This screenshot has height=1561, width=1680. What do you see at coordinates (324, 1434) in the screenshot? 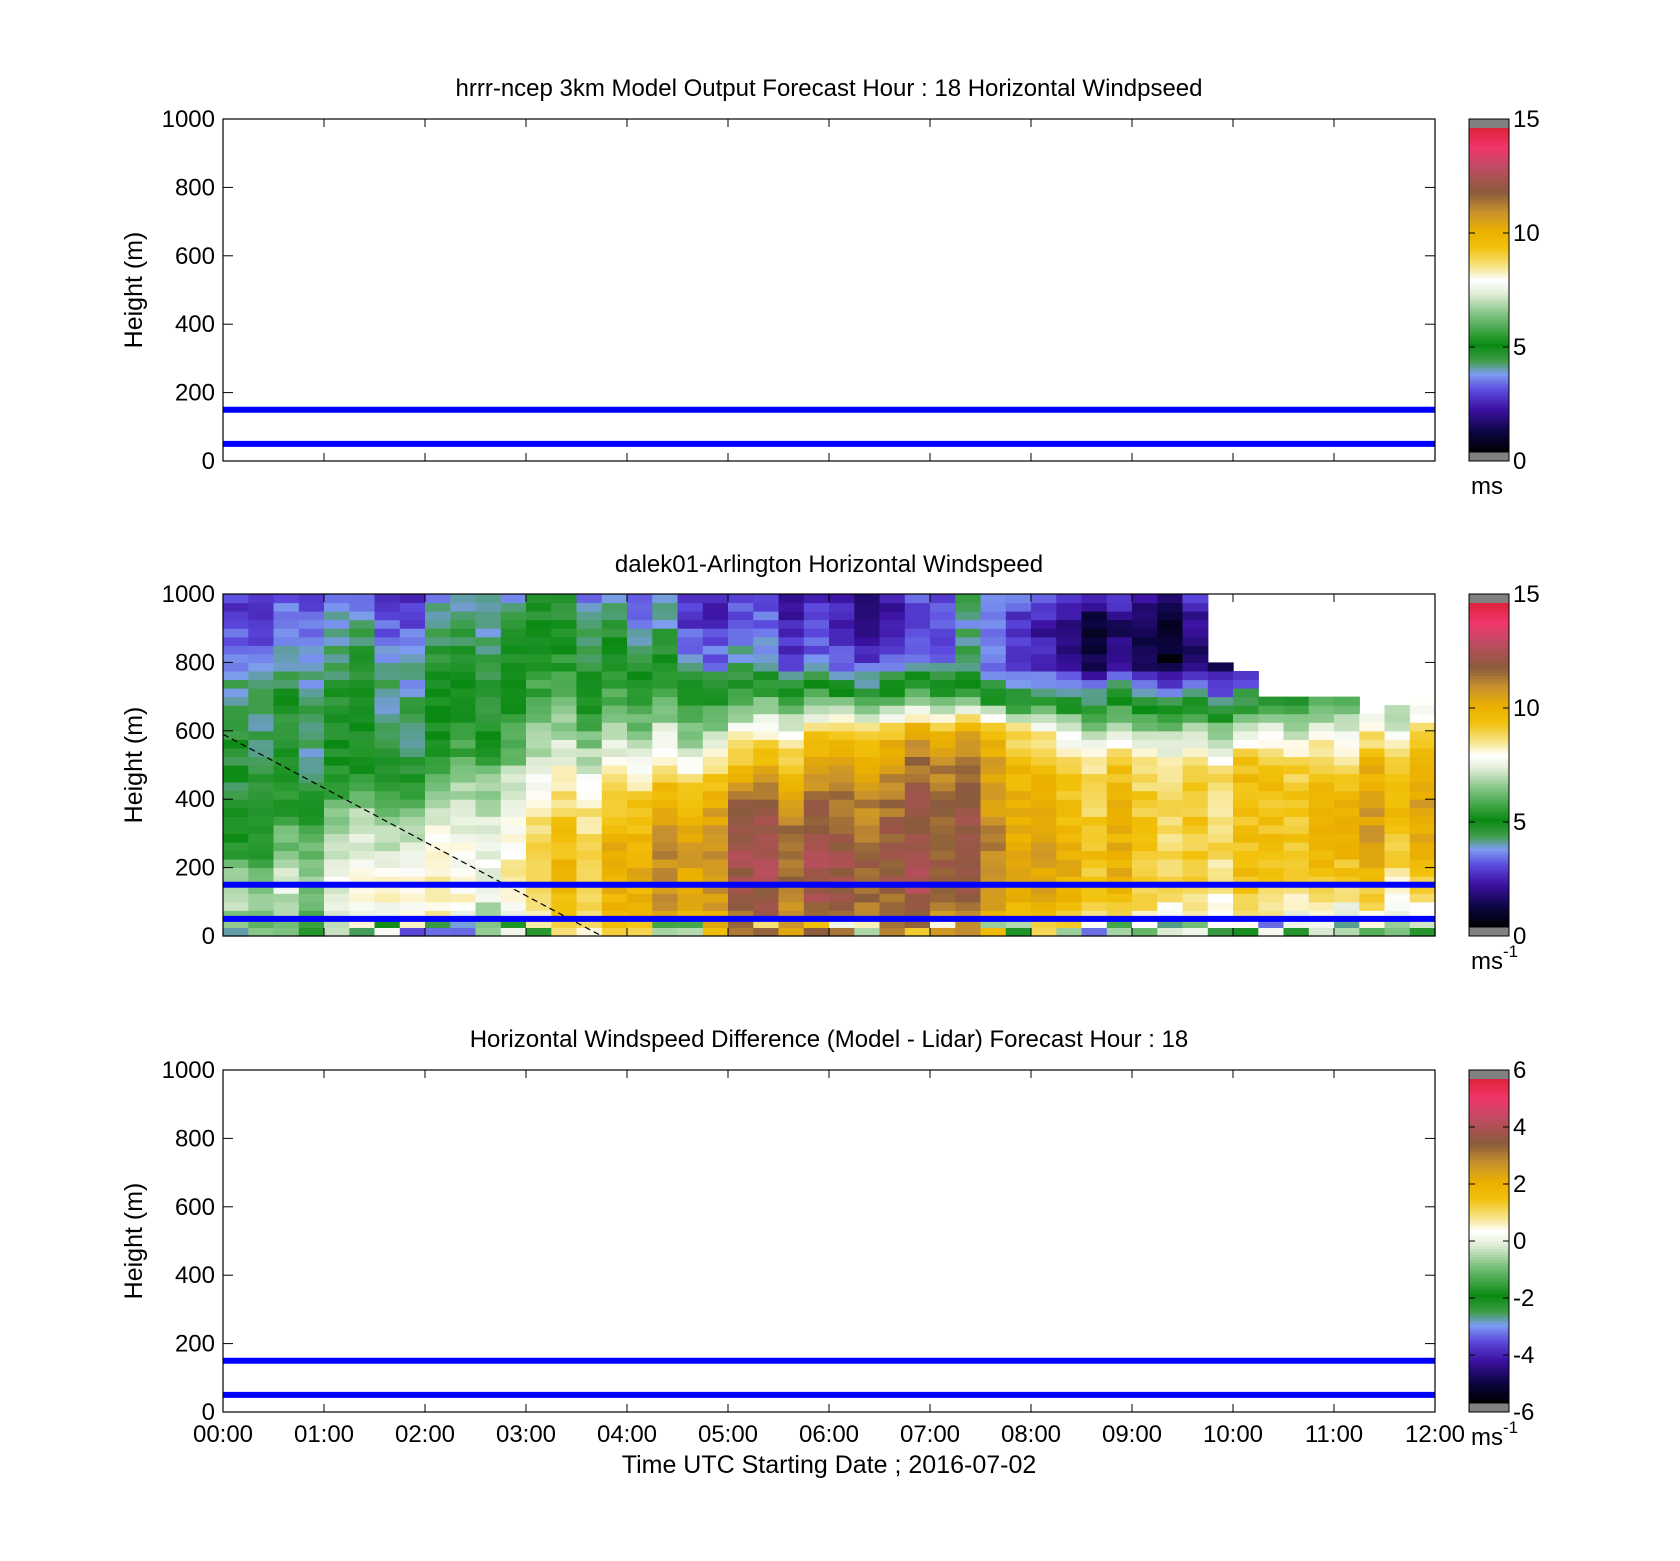
I see `x-tick-label: 01:00` at bounding box center [324, 1434].